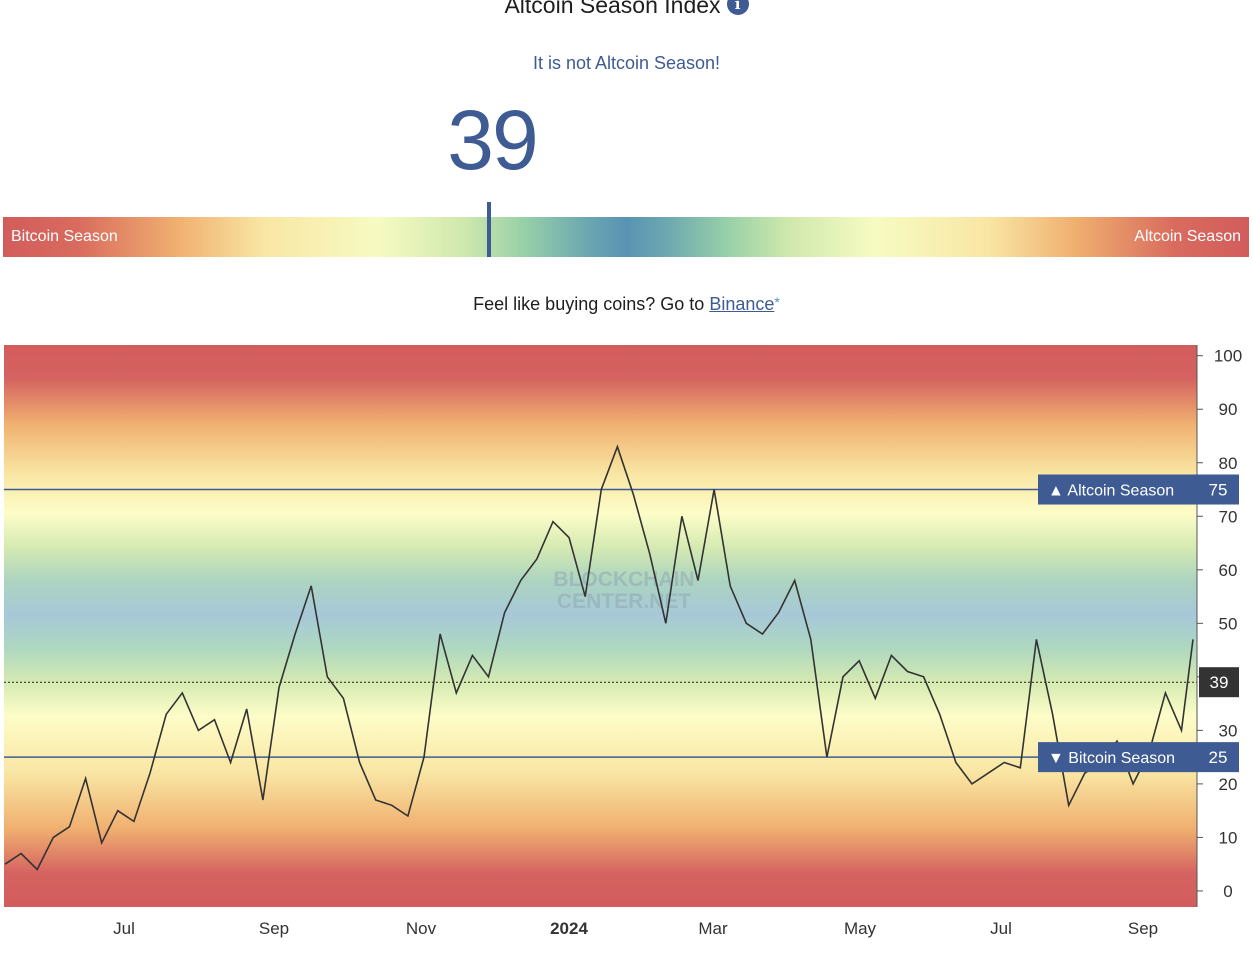 The image size is (1253, 961). I want to click on title-row: Altcoin Season Index i, so click(626, 9).